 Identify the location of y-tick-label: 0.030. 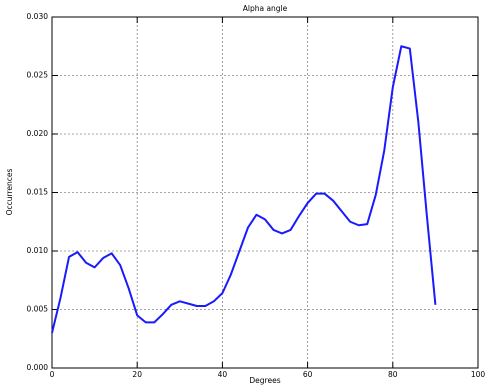
(38, 16).